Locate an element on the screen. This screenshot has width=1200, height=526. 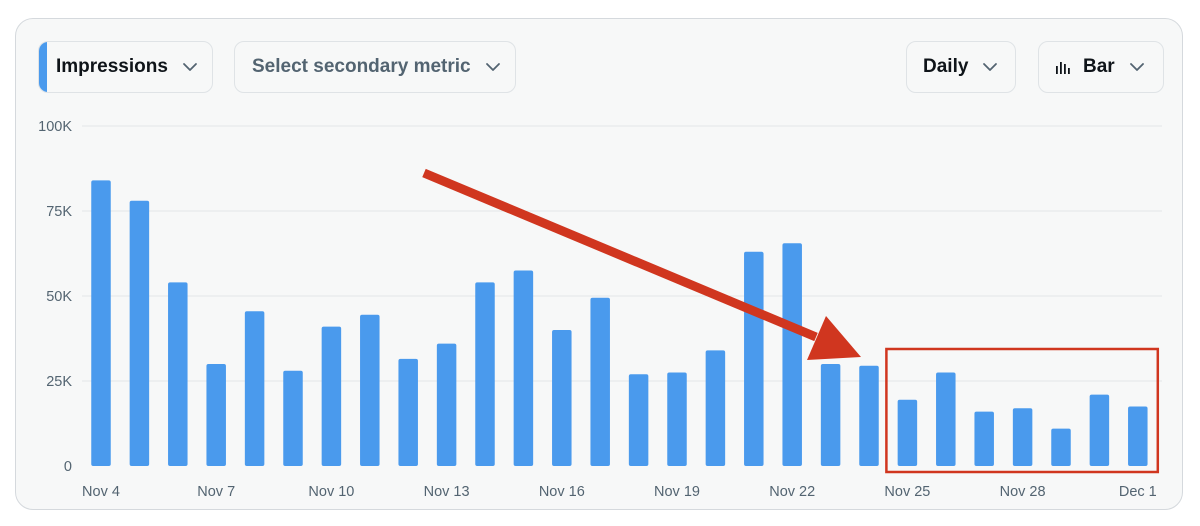
x-tick-label: Nov 10 is located at coordinates (331, 492).